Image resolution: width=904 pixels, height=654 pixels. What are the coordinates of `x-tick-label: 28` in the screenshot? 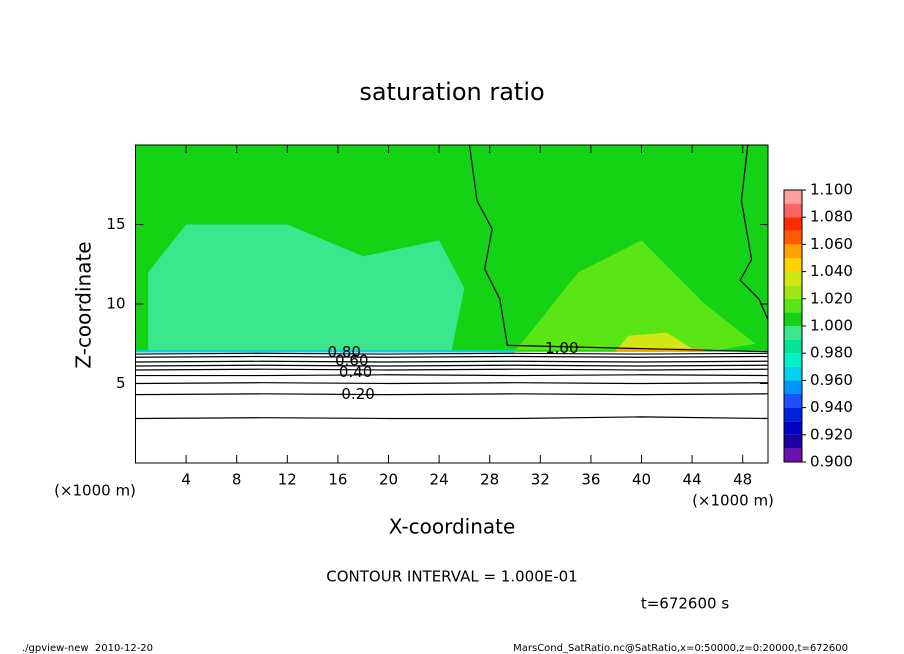 It's located at (489, 480).